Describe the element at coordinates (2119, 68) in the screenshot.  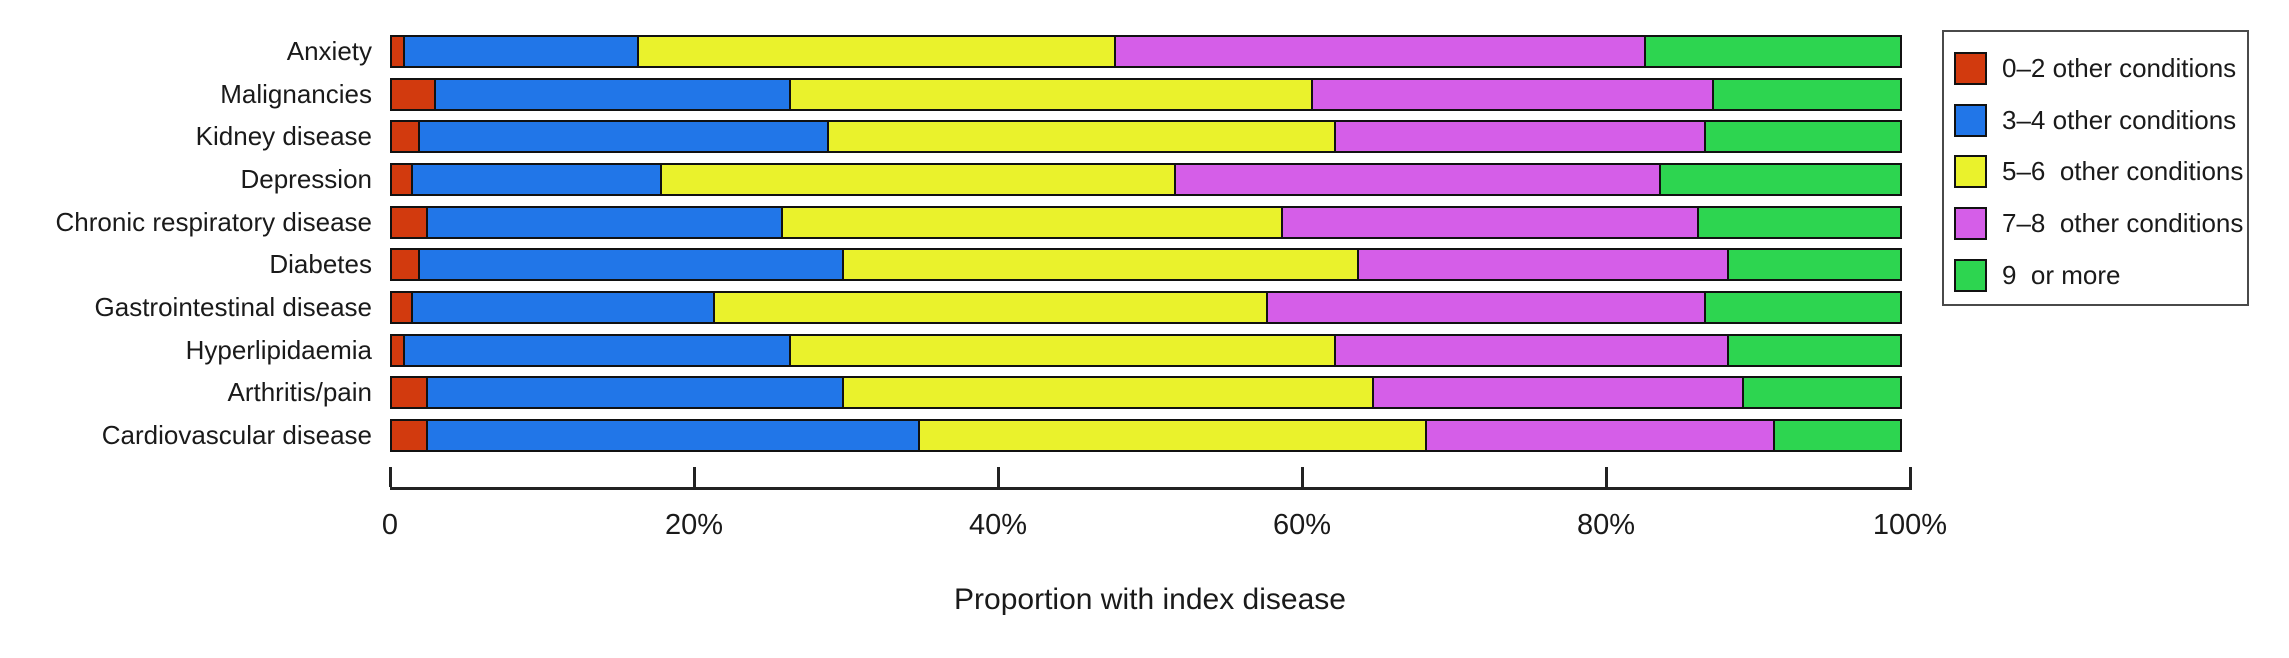
I see `legend-label-0-2-other-conditions: 0–2 other conditions` at that location.